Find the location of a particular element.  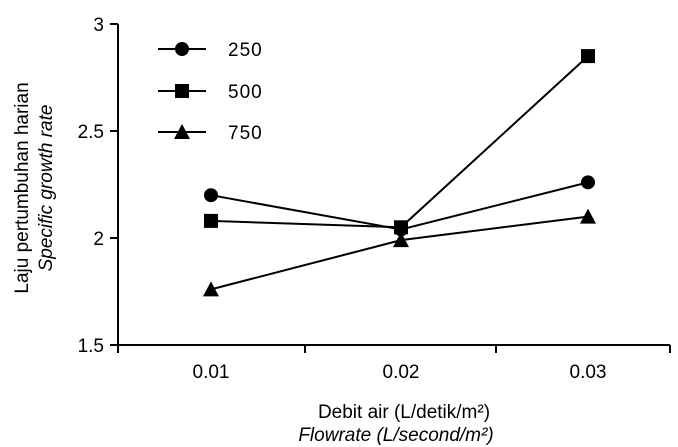

x-axis-title-en: Flowrate (L/second/m²) is located at coordinates (395, 435).